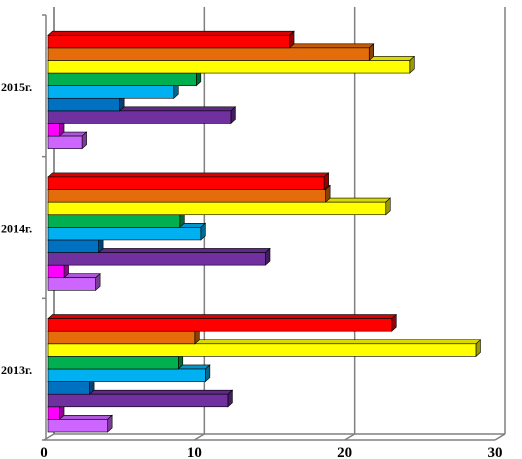 The image size is (522, 459). I want to click on bar-2013г.-9, so click(222, 322).